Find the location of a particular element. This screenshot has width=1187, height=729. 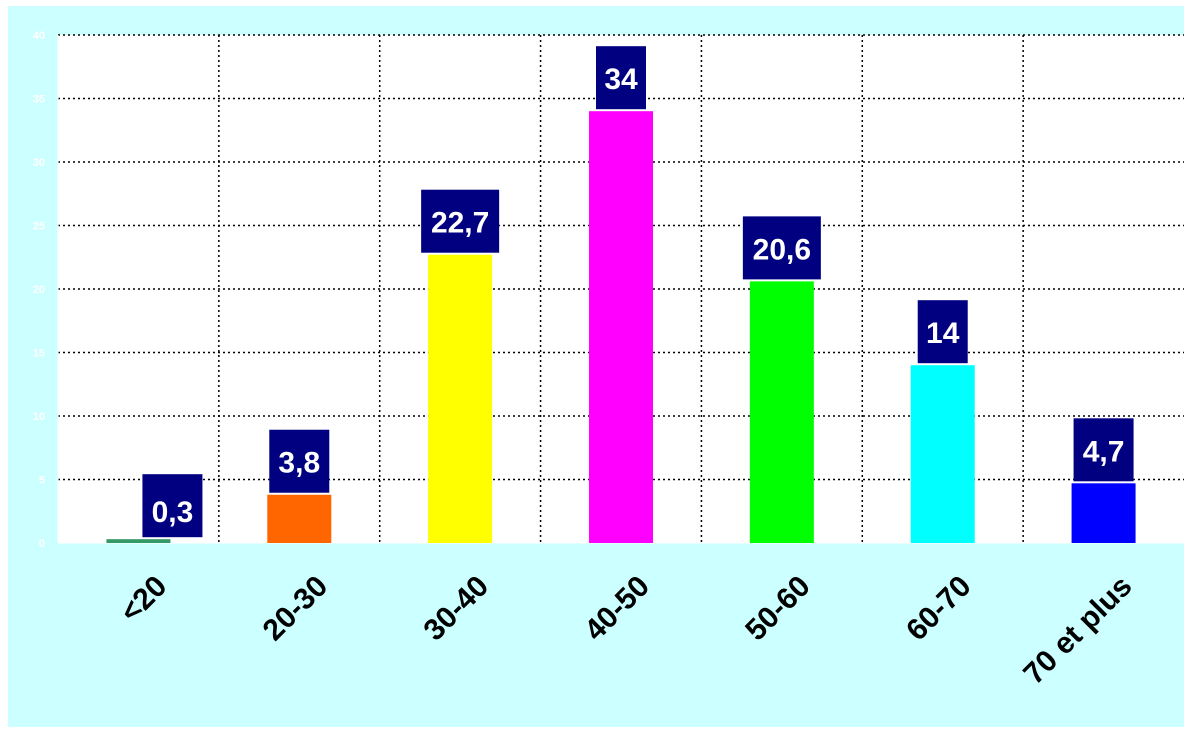

y-tick-label-25: 25 is located at coordinates (39, 227).